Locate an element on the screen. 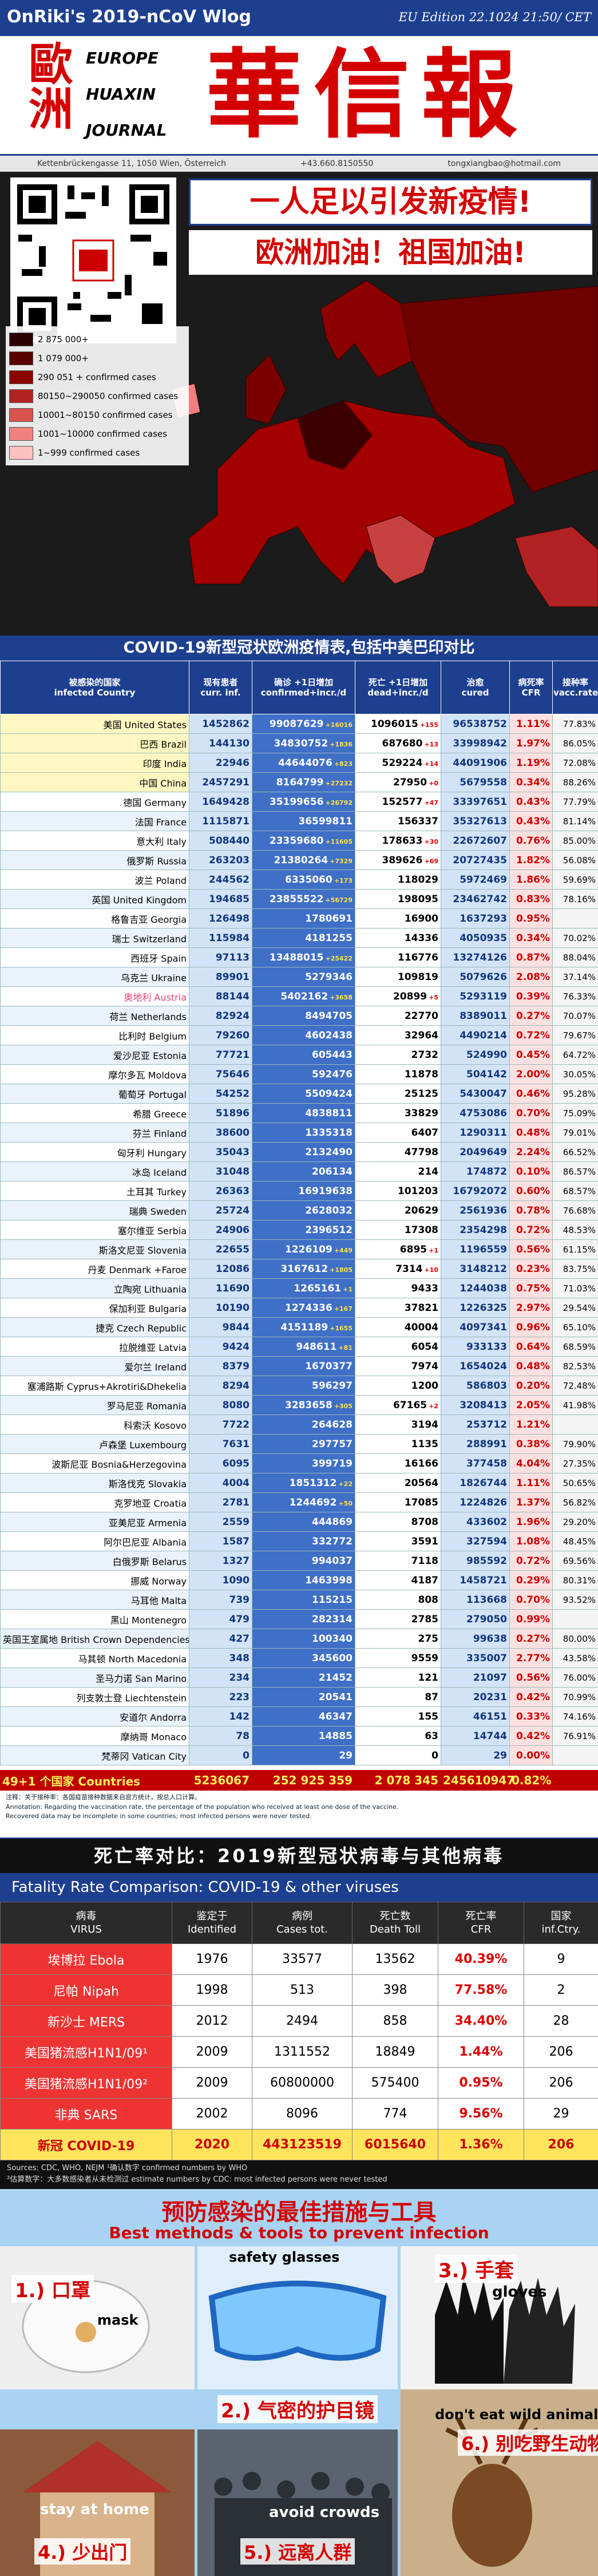  deaths: 63 is located at coordinates (432, 1736).